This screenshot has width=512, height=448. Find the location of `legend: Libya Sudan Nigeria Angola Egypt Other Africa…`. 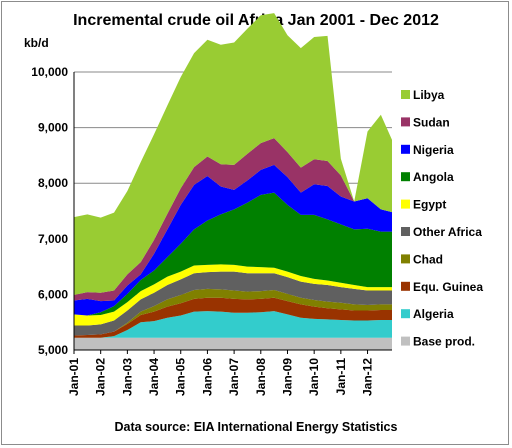

legend: Libya Sudan Nigeria Angola Egypt Other Africa… is located at coordinates (442, 218).